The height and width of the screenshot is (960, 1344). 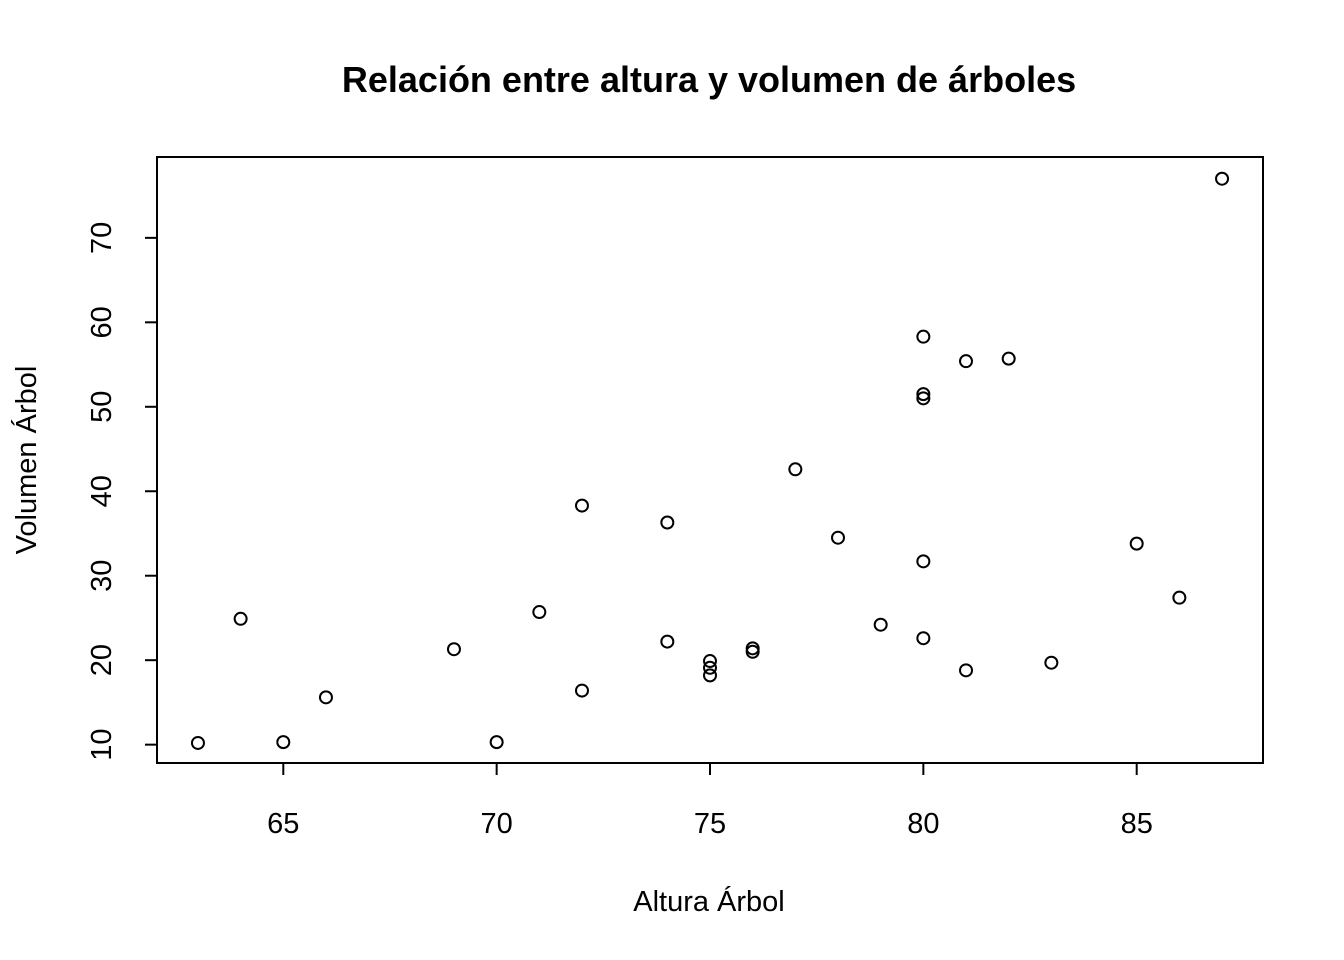 I want to click on y-tick-label: 30, so click(x=102, y=576).